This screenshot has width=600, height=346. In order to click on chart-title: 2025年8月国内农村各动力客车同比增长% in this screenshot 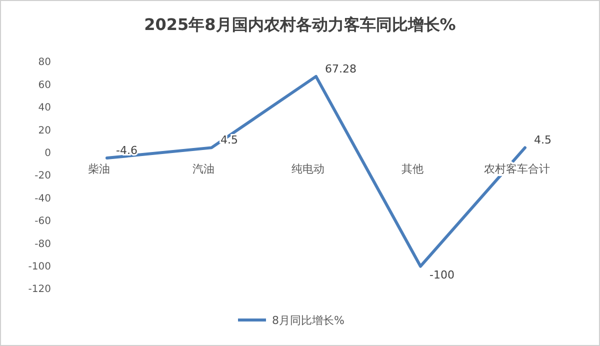, I will do `click(300, 24)`.